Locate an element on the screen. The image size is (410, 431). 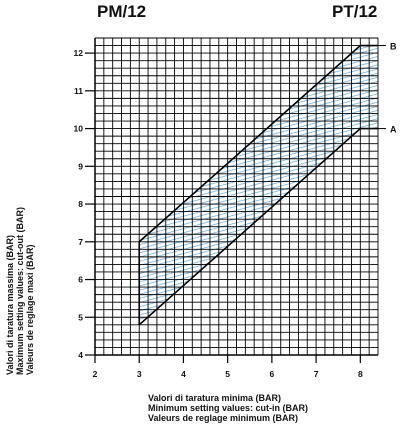
x-tick-label: 3 is located at coordinates (139, 374).